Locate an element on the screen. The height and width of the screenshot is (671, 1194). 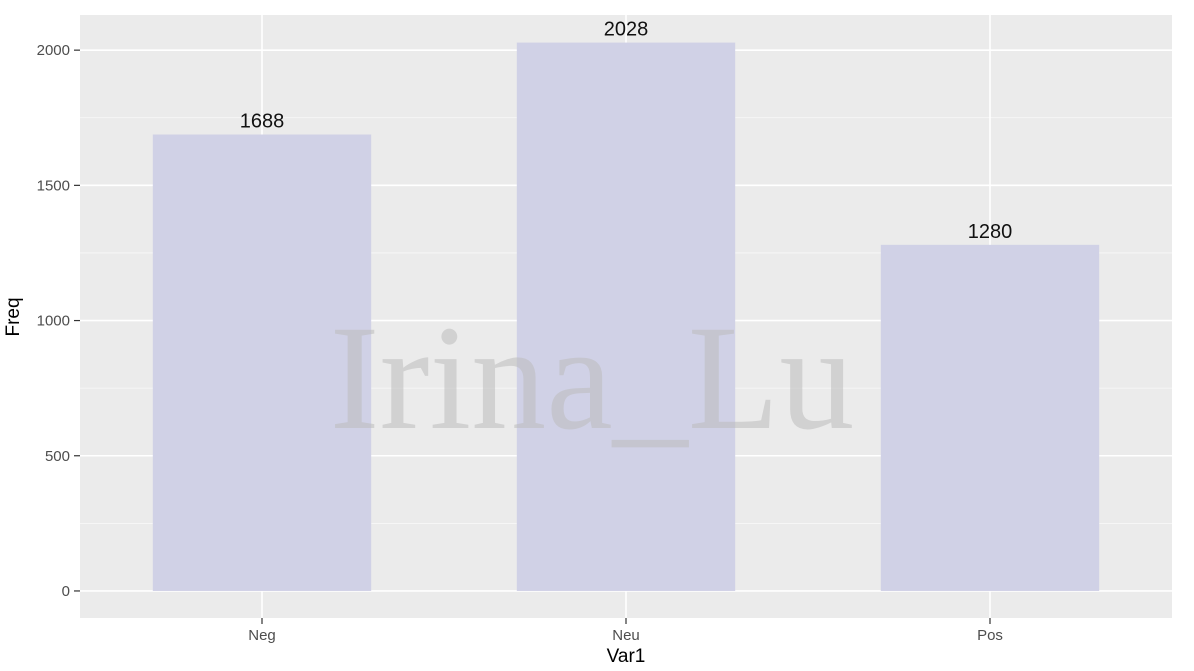
data-label: 2028 is located at coordinates (626, 30).